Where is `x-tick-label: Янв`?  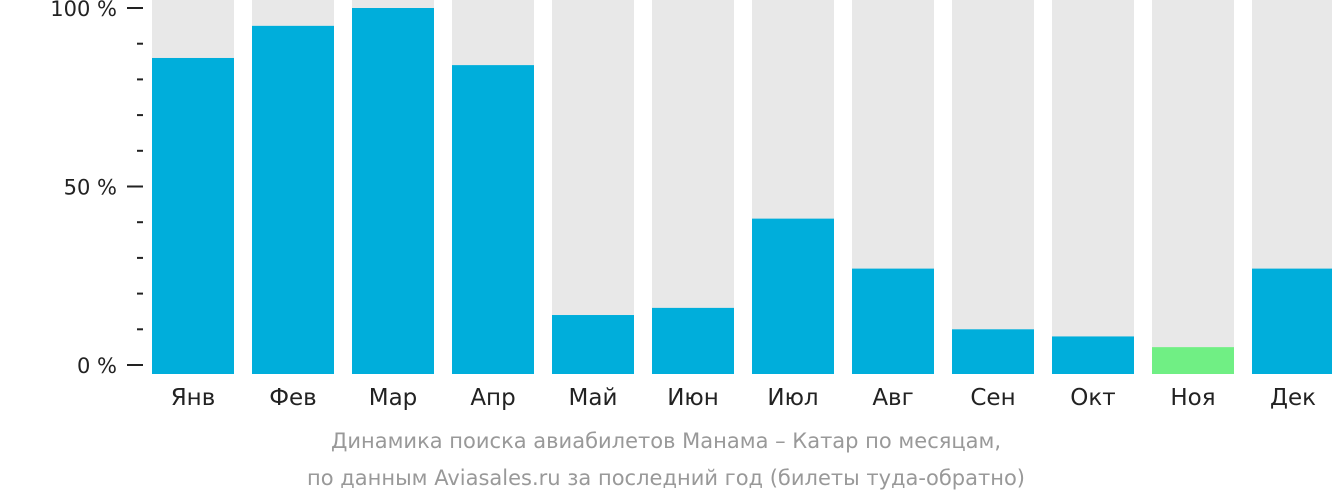 x-tick-label: Янв is located at coordinates (193, 398).